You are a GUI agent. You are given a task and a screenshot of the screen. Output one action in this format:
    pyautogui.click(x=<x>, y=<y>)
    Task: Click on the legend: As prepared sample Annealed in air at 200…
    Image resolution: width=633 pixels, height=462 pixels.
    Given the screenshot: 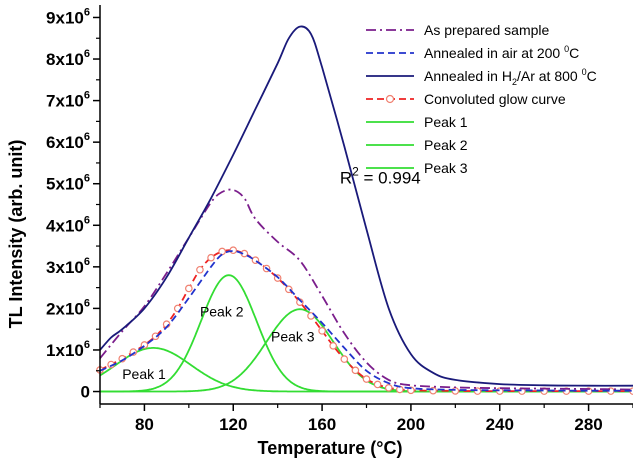 What is the action you would take?
    pyautogui.click(x=481, y=99)
    